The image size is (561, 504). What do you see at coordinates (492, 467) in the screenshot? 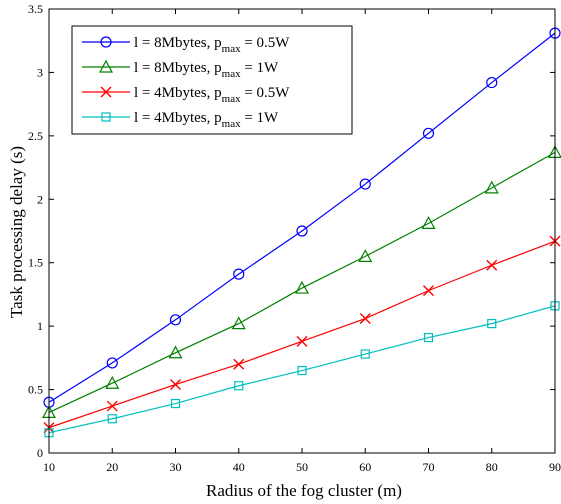
I see `x-tick-label: 80` at bounding box center [492, 467].